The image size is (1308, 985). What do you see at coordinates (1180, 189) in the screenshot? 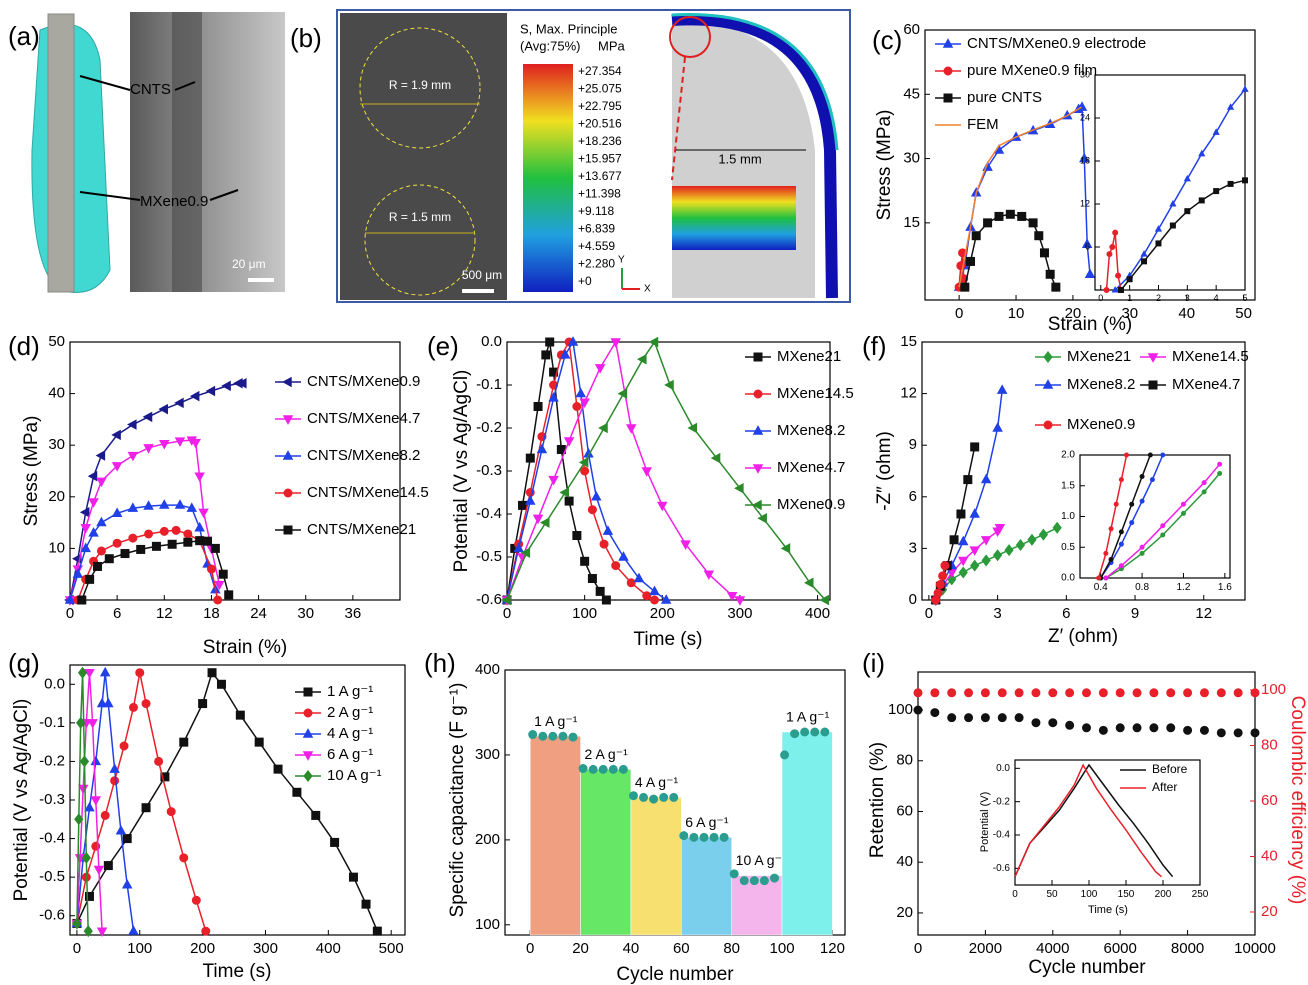
I see `series-line` at bounding box center [1180, 189].